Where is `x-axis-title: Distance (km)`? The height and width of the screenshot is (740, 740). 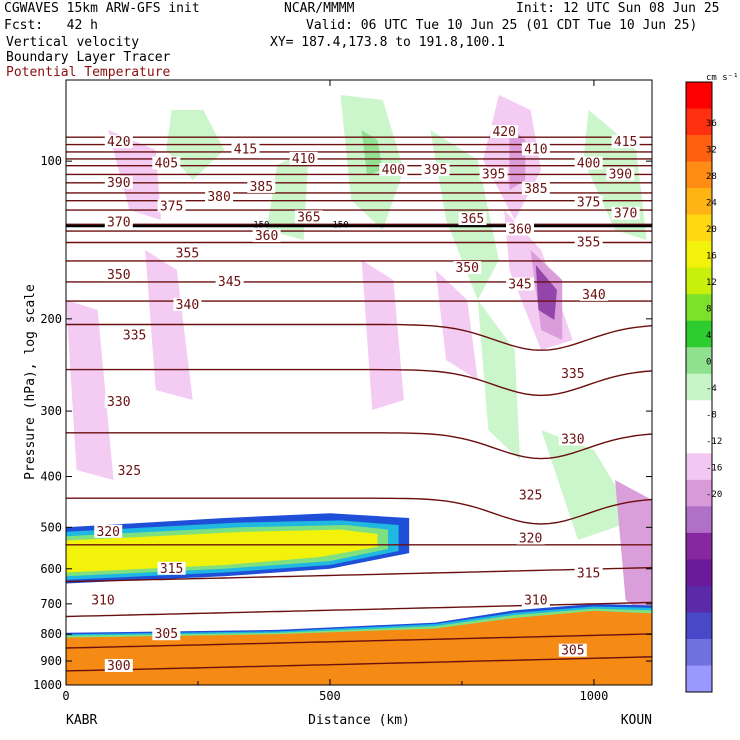
x-axis-title: Distance (km) is located at coordinates (359, 720).